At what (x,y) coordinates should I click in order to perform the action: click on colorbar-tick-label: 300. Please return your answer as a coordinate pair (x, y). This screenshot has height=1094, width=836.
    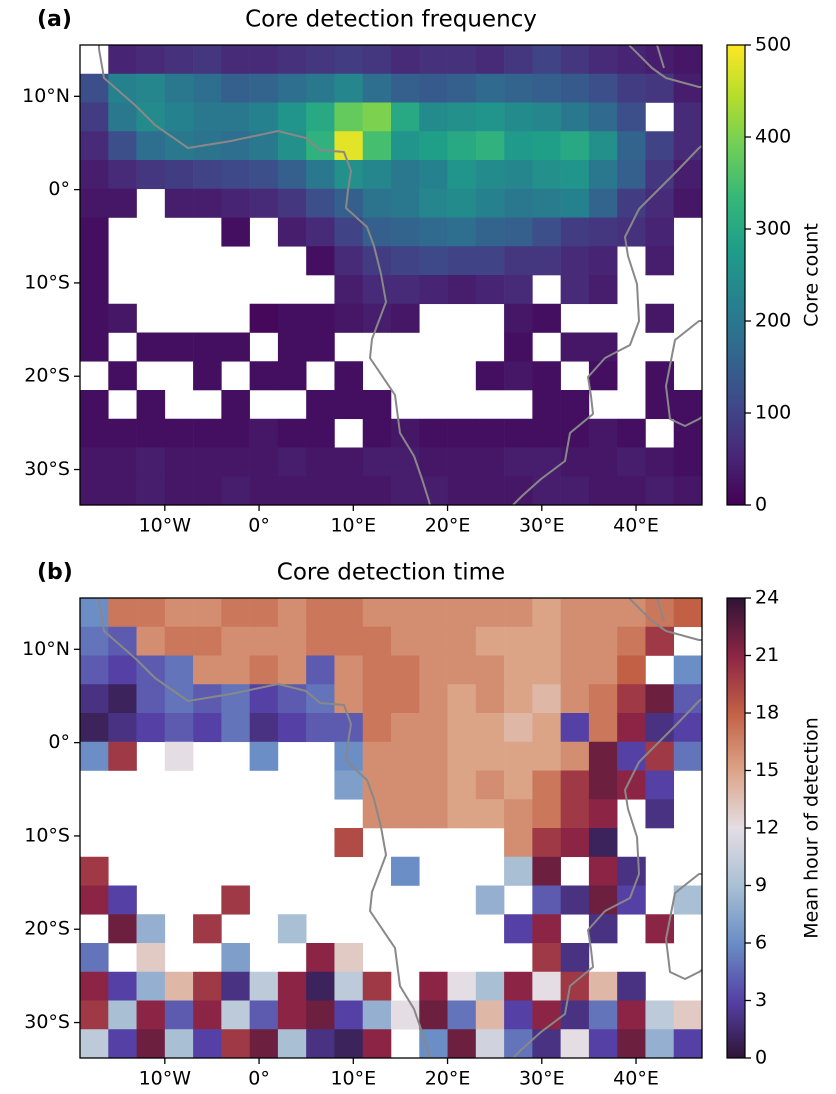
    Looking at the image, I should click on (773, 229).